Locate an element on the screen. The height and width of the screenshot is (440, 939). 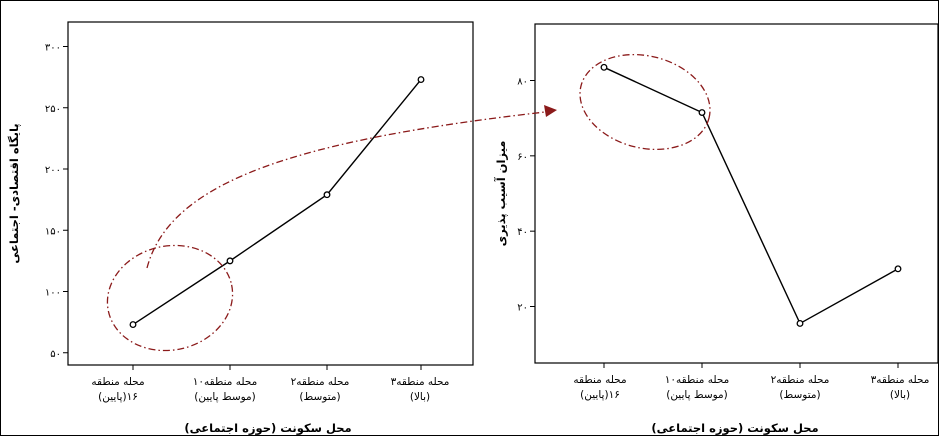
connector-arrow-head is located at coordinates (550, 111).